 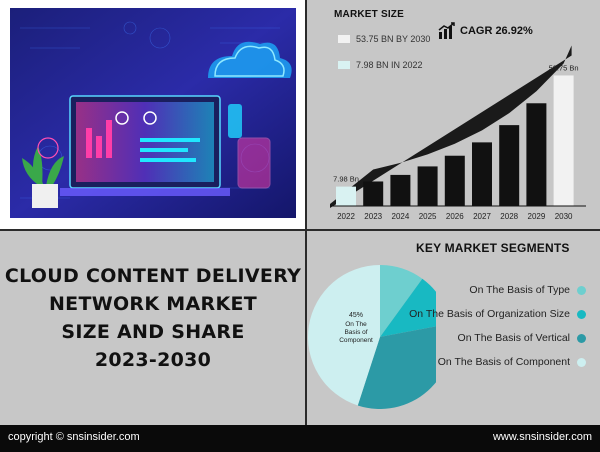 What do you see at coordinates (356, 340) in the screenshot?
I see `pie-slice-text-label: Component` at bounding box center [356, 340].